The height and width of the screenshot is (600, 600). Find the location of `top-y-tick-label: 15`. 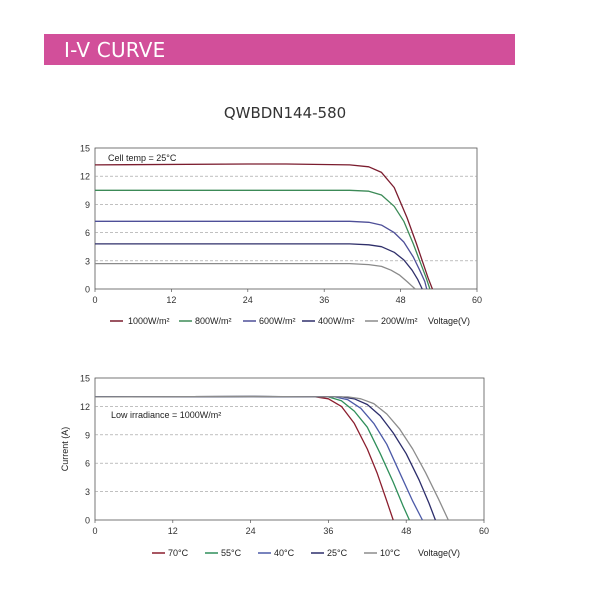

top-y-tick-label: 15 is located at coordinates (85, 149).